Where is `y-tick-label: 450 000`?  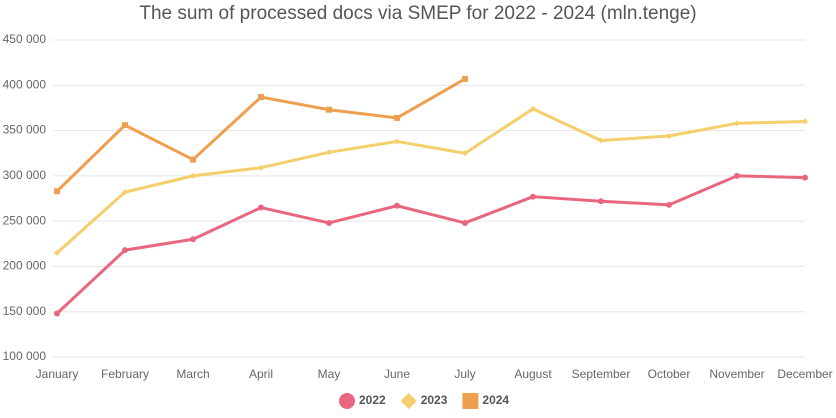 y-tick-label: 450 000 is located at coordinates (25, 39).